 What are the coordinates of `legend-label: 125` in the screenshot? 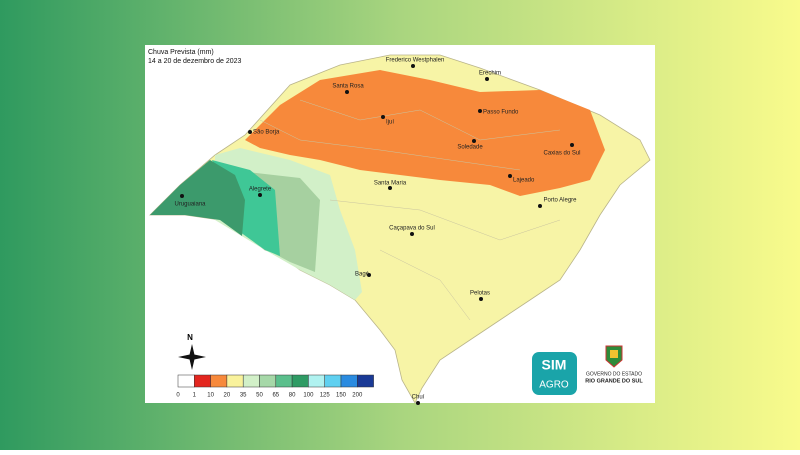 It's located at (325, 396).